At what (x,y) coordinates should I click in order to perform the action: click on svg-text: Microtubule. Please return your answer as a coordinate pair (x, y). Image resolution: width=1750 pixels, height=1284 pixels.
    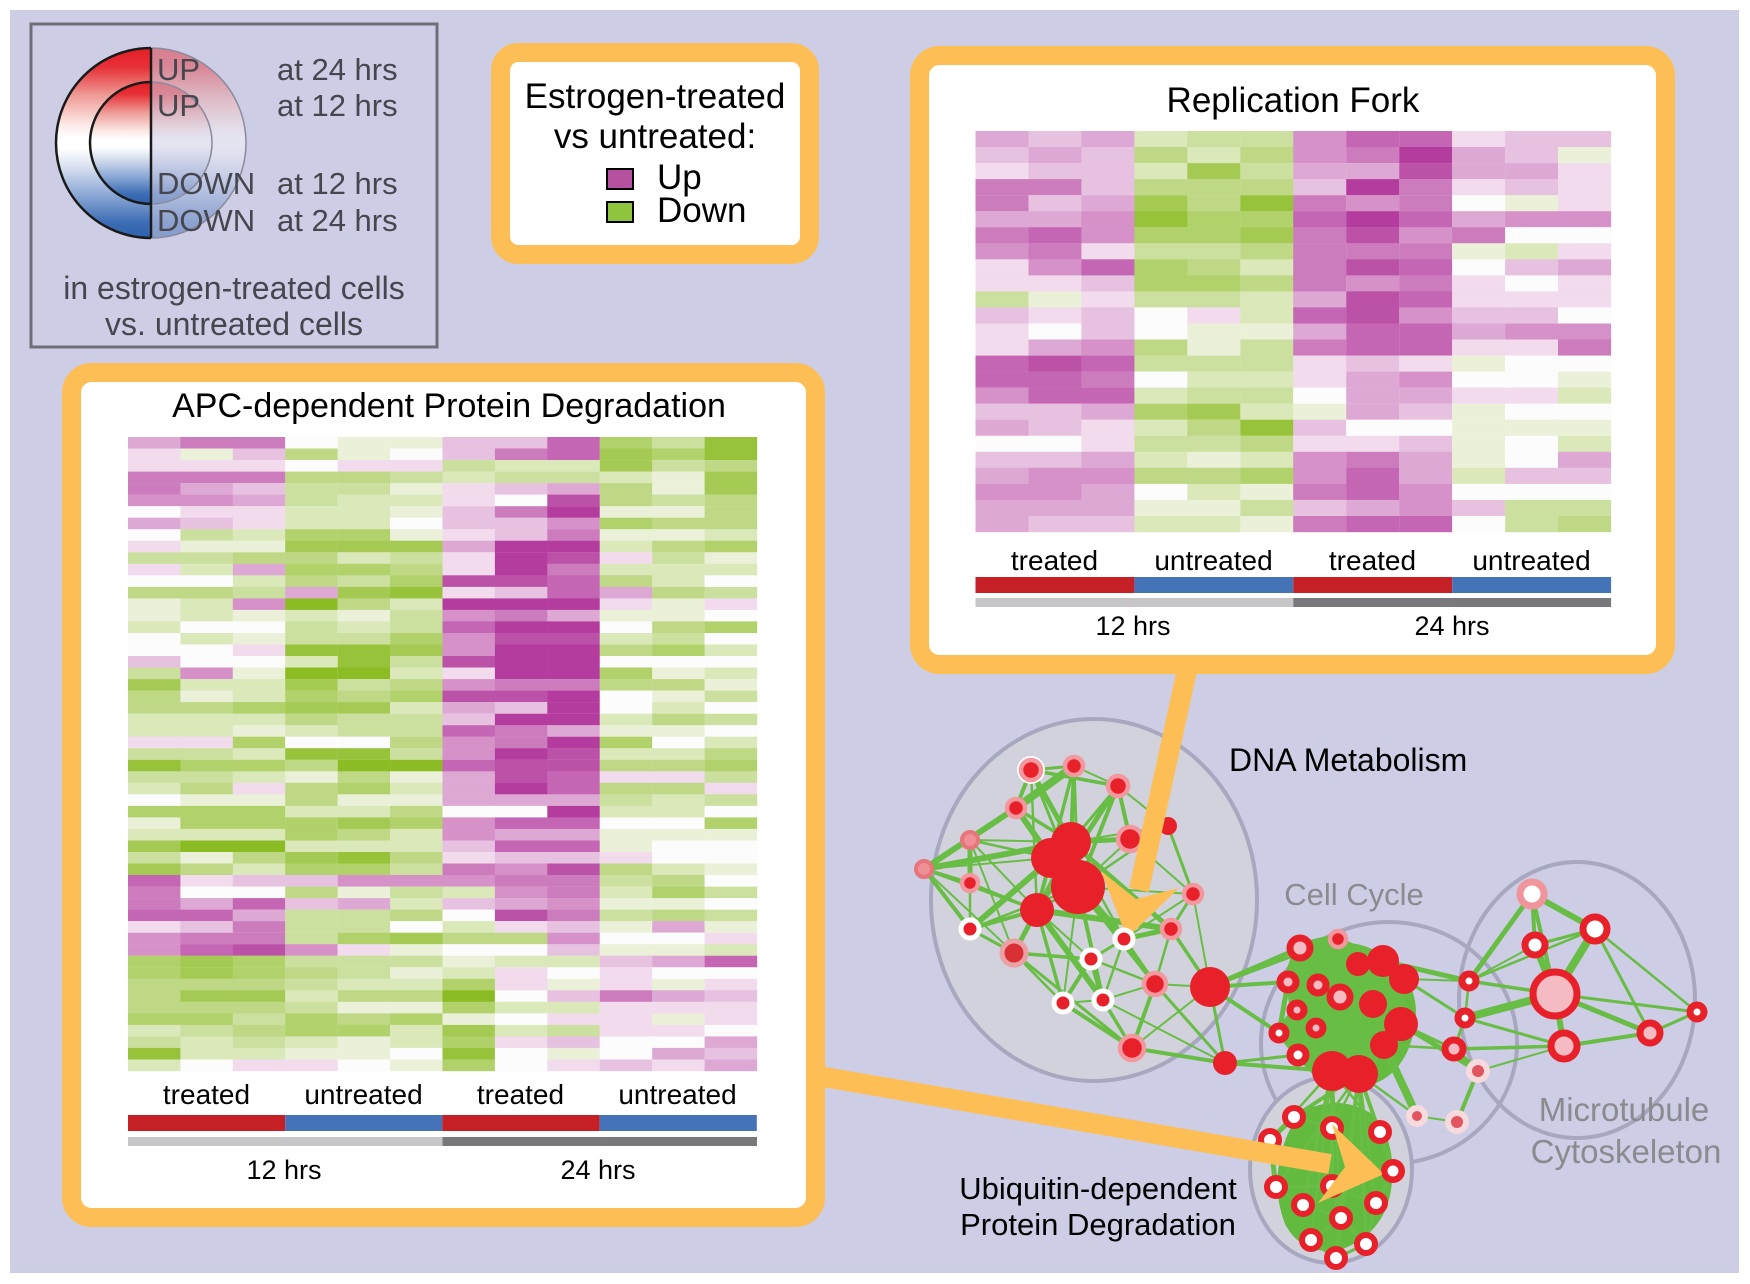
    Looking at the image, I should click on (1624, 1109).